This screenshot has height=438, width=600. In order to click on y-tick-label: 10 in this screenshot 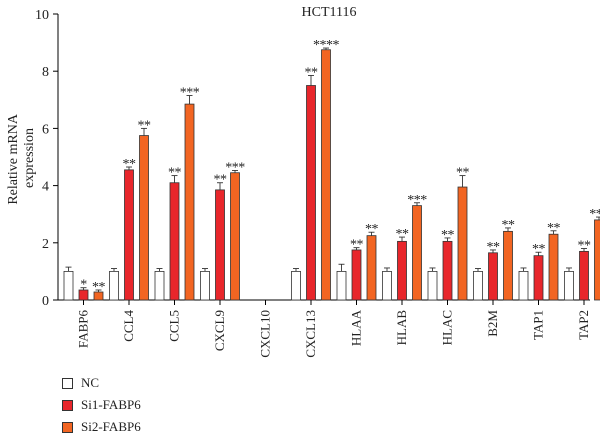, I will do `click(42, 15)`.